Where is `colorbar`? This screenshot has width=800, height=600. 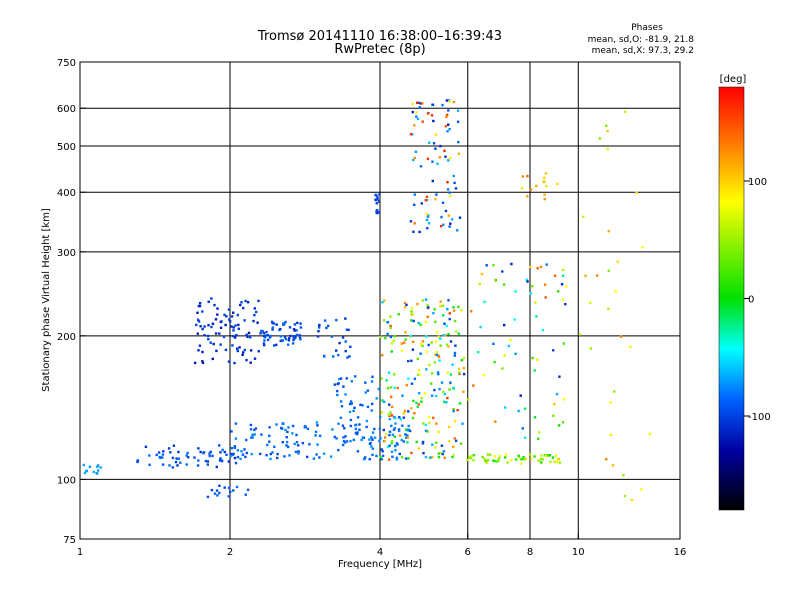 colorbar is located at coordinates (731, 298).